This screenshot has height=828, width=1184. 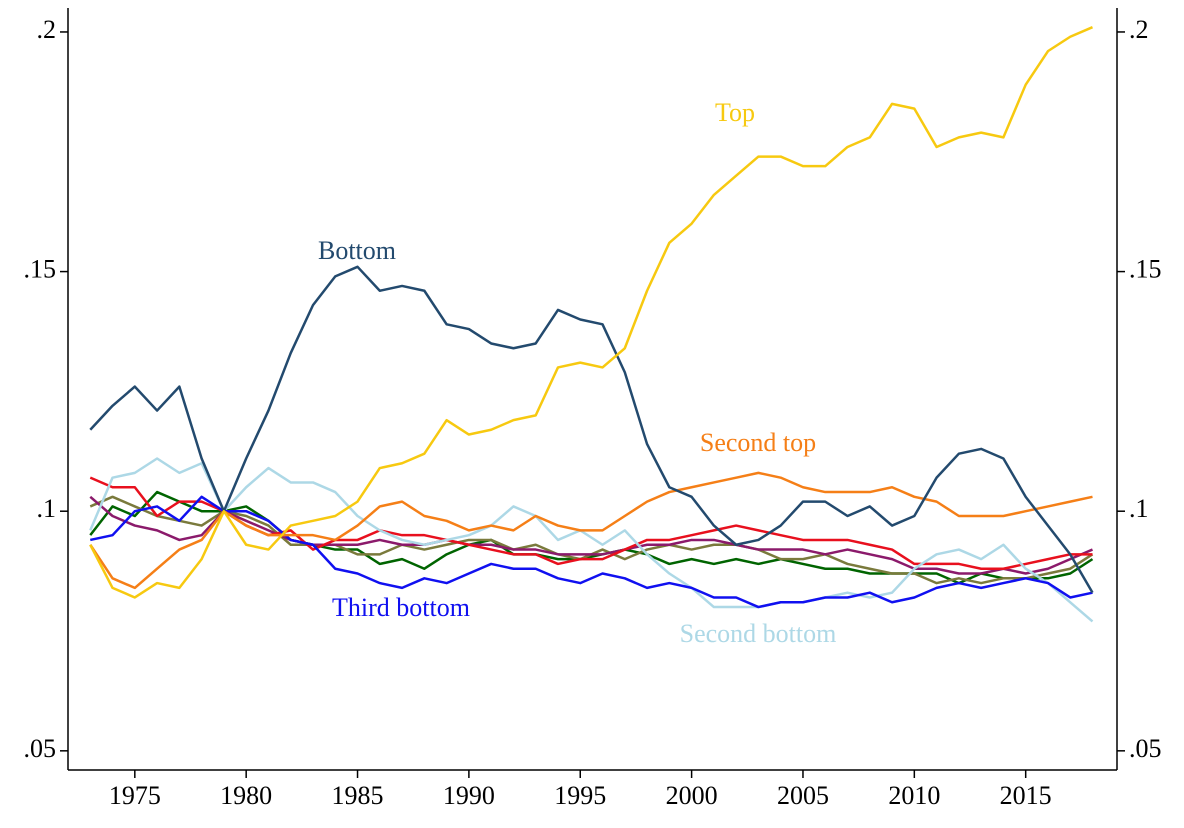 What do you see at coordinates (469, 795) in the screenshot?
I see `x-tick-label: 1990` at bounding box center [469, 795].